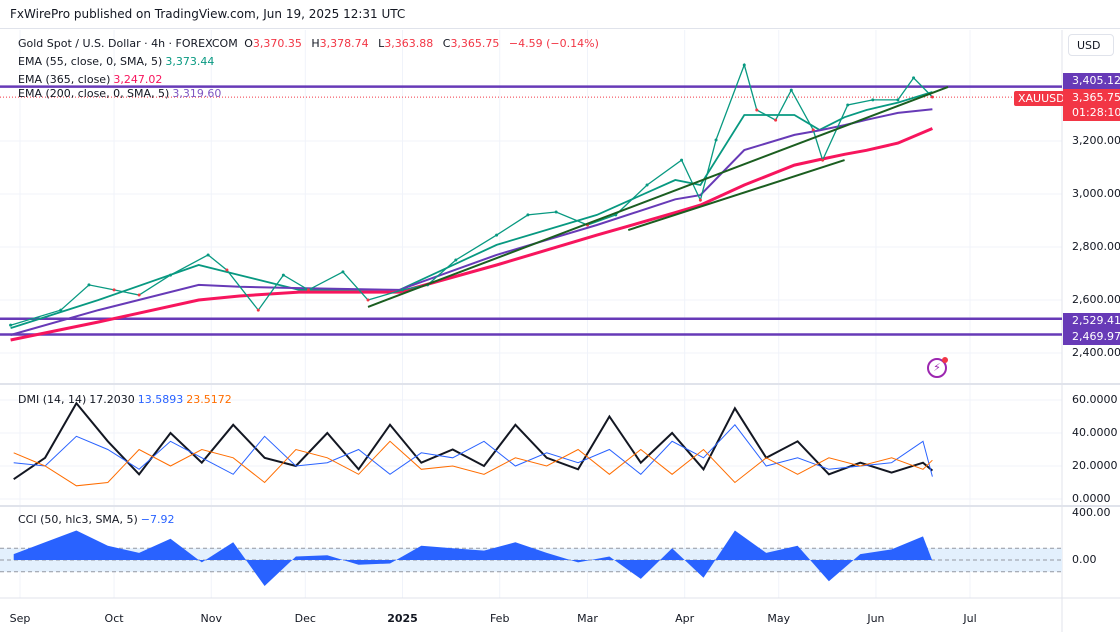  I want to click on resistance-price-tag: 3,405.12, so click(1091, 81).